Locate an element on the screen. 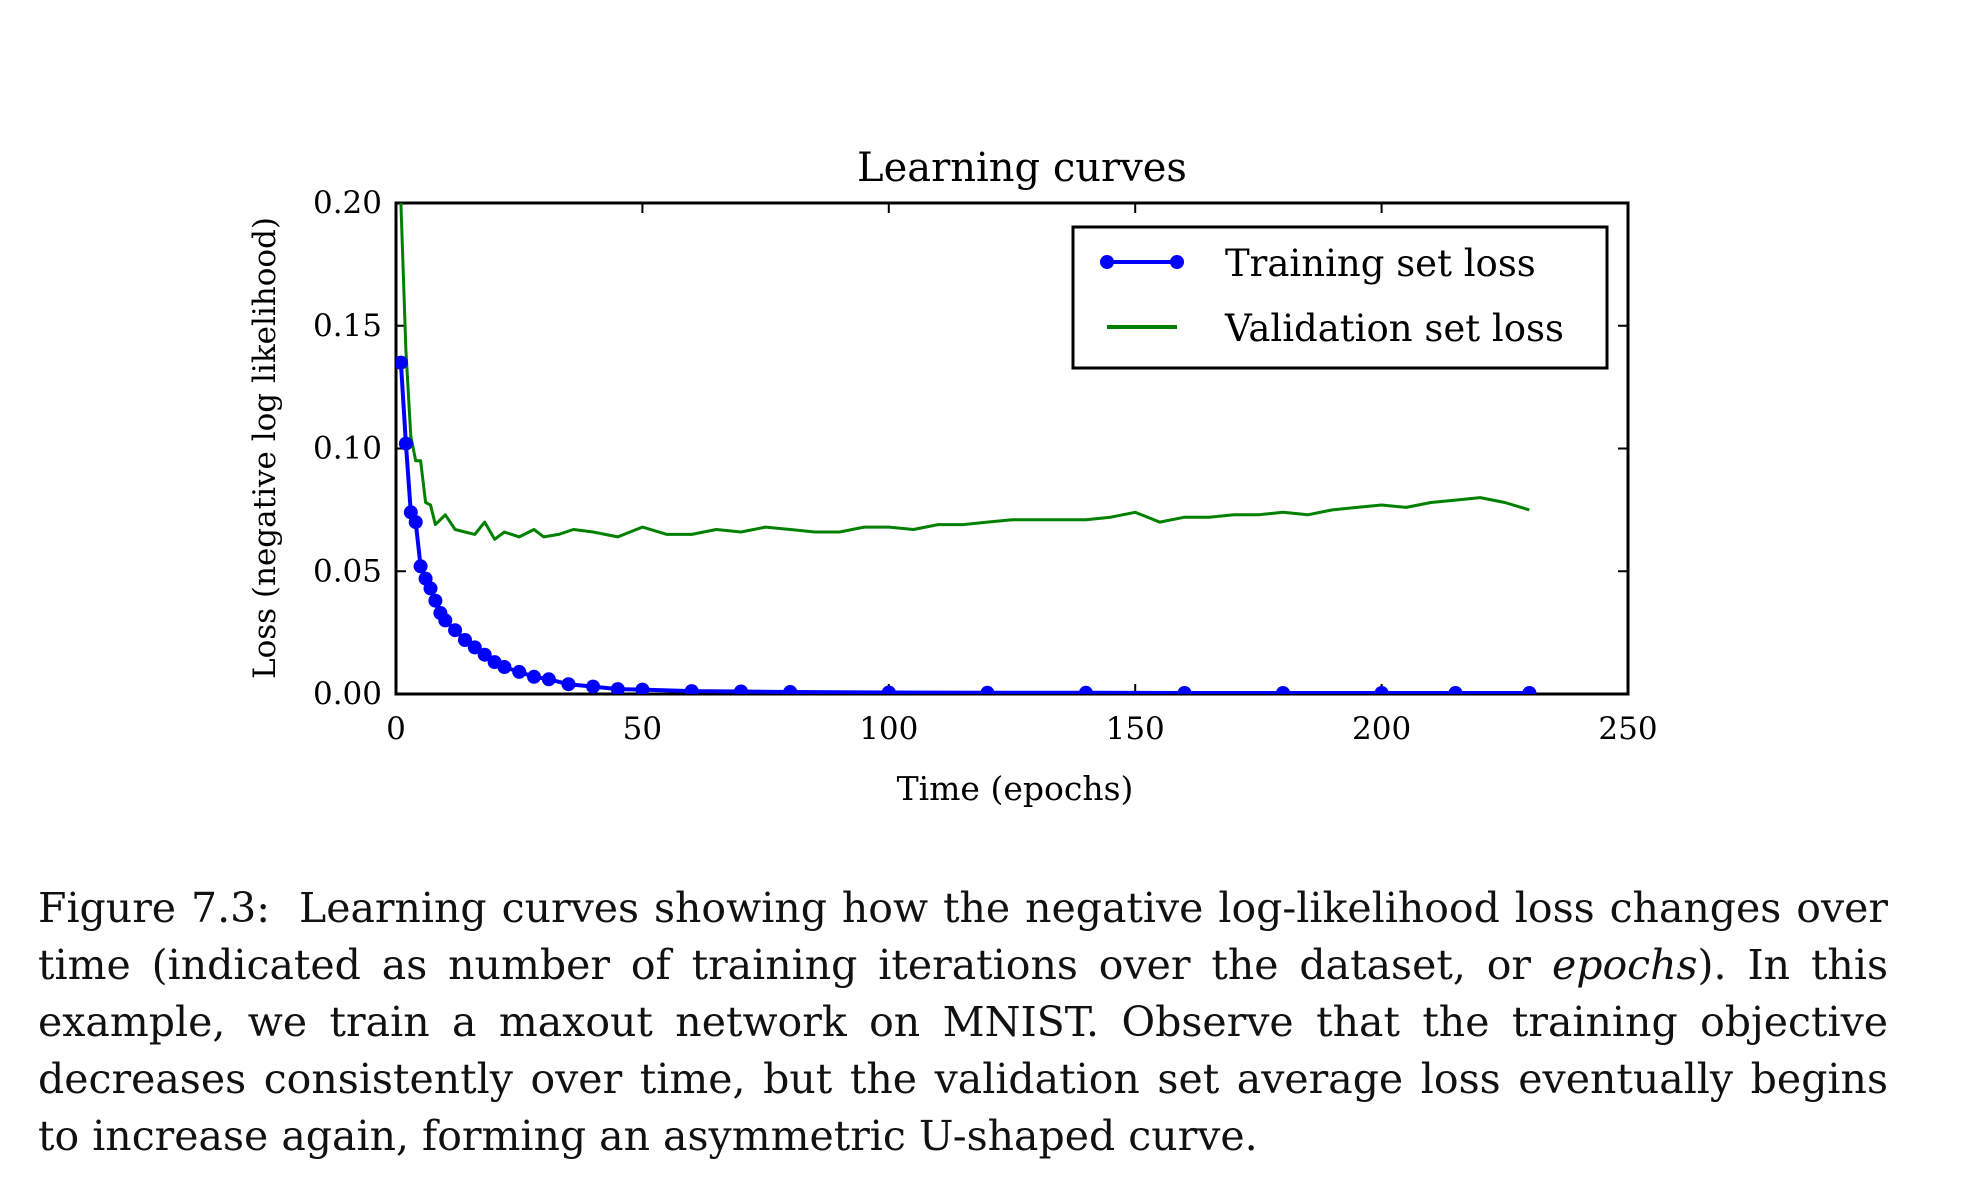 The width and height of the screenshot is (1966, 1204). y-tick-label: 0.05 is located at coordinates (347, 571).